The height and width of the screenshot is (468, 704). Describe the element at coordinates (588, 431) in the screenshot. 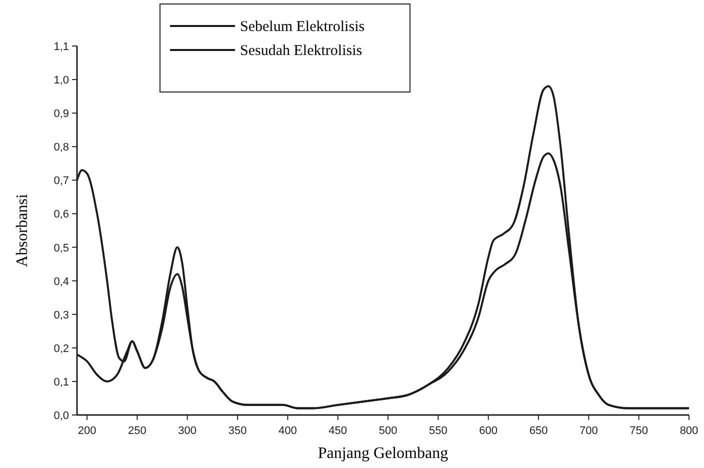

I see `x-tick-label: 700` at that location.